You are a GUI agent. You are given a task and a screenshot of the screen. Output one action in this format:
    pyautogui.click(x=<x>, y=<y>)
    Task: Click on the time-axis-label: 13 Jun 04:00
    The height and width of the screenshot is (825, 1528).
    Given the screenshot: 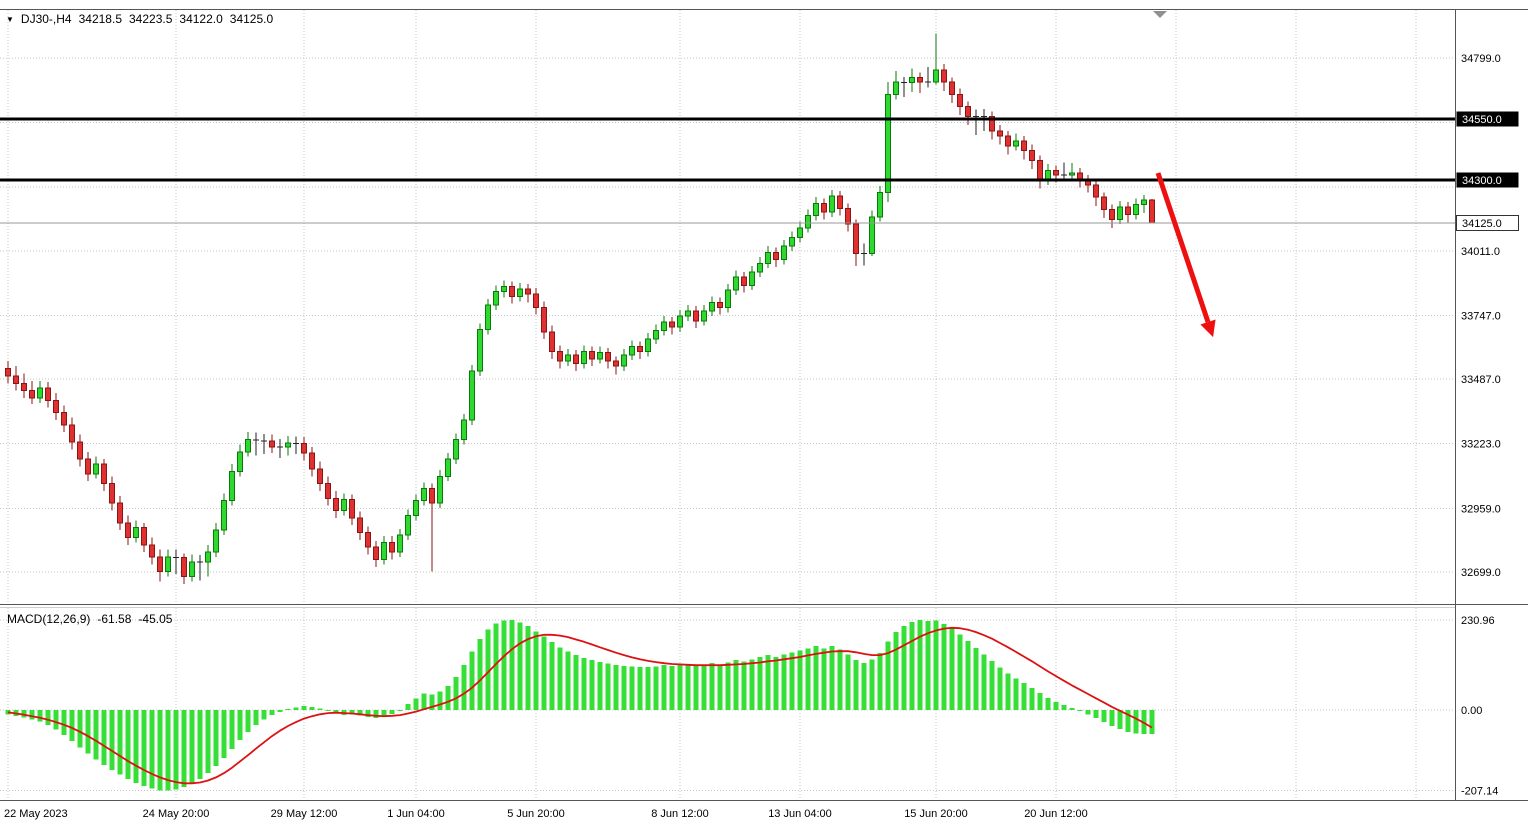 What is the action you would take?
    pyautogui.click(x=800, y=814)
    